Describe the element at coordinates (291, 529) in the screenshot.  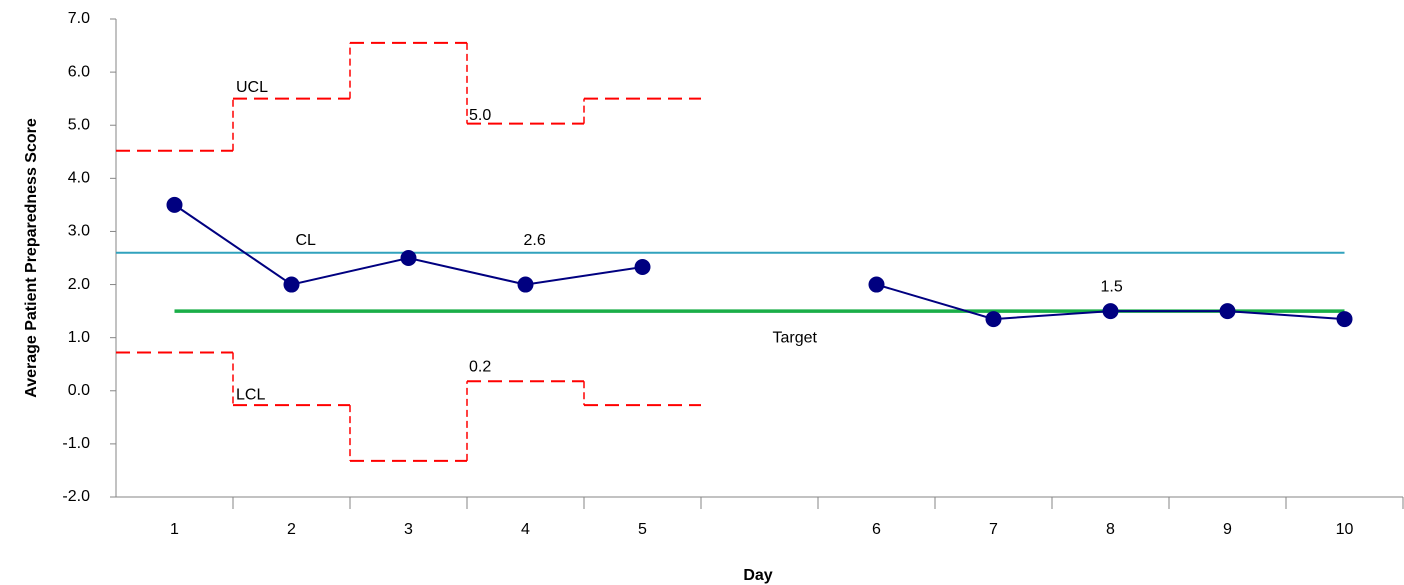
I see `x-tick-label: 2` at that location.